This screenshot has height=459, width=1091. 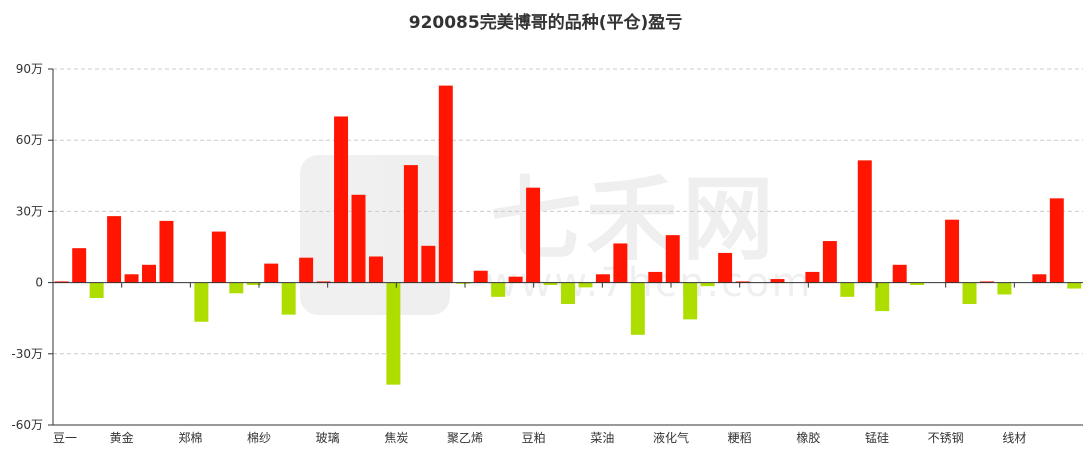 What do you see at coordinates (29, 211) in the screenshot?
I see `y-tick-label: 30万` at bounding box center [29, 211].